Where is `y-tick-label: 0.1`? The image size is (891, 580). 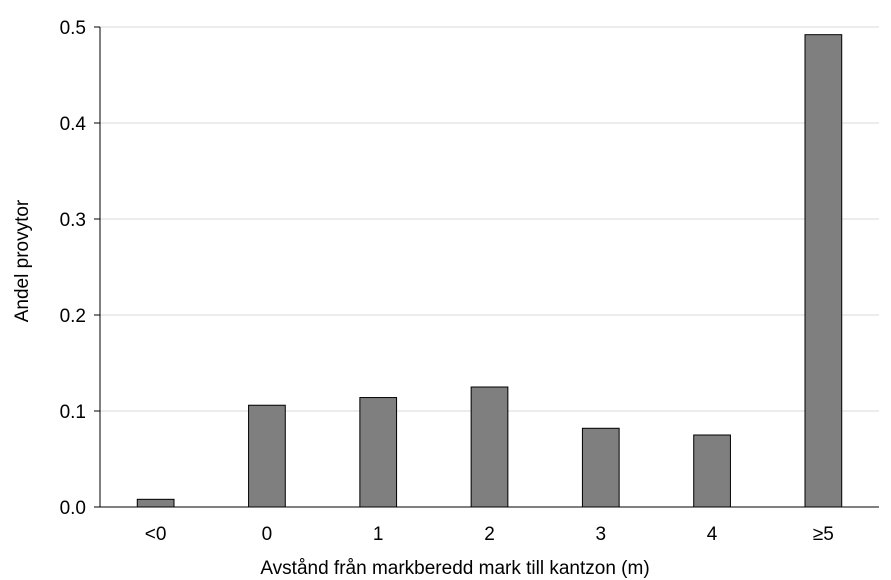
y-tick-label: 0.1 is located at coordinates (73, 412).